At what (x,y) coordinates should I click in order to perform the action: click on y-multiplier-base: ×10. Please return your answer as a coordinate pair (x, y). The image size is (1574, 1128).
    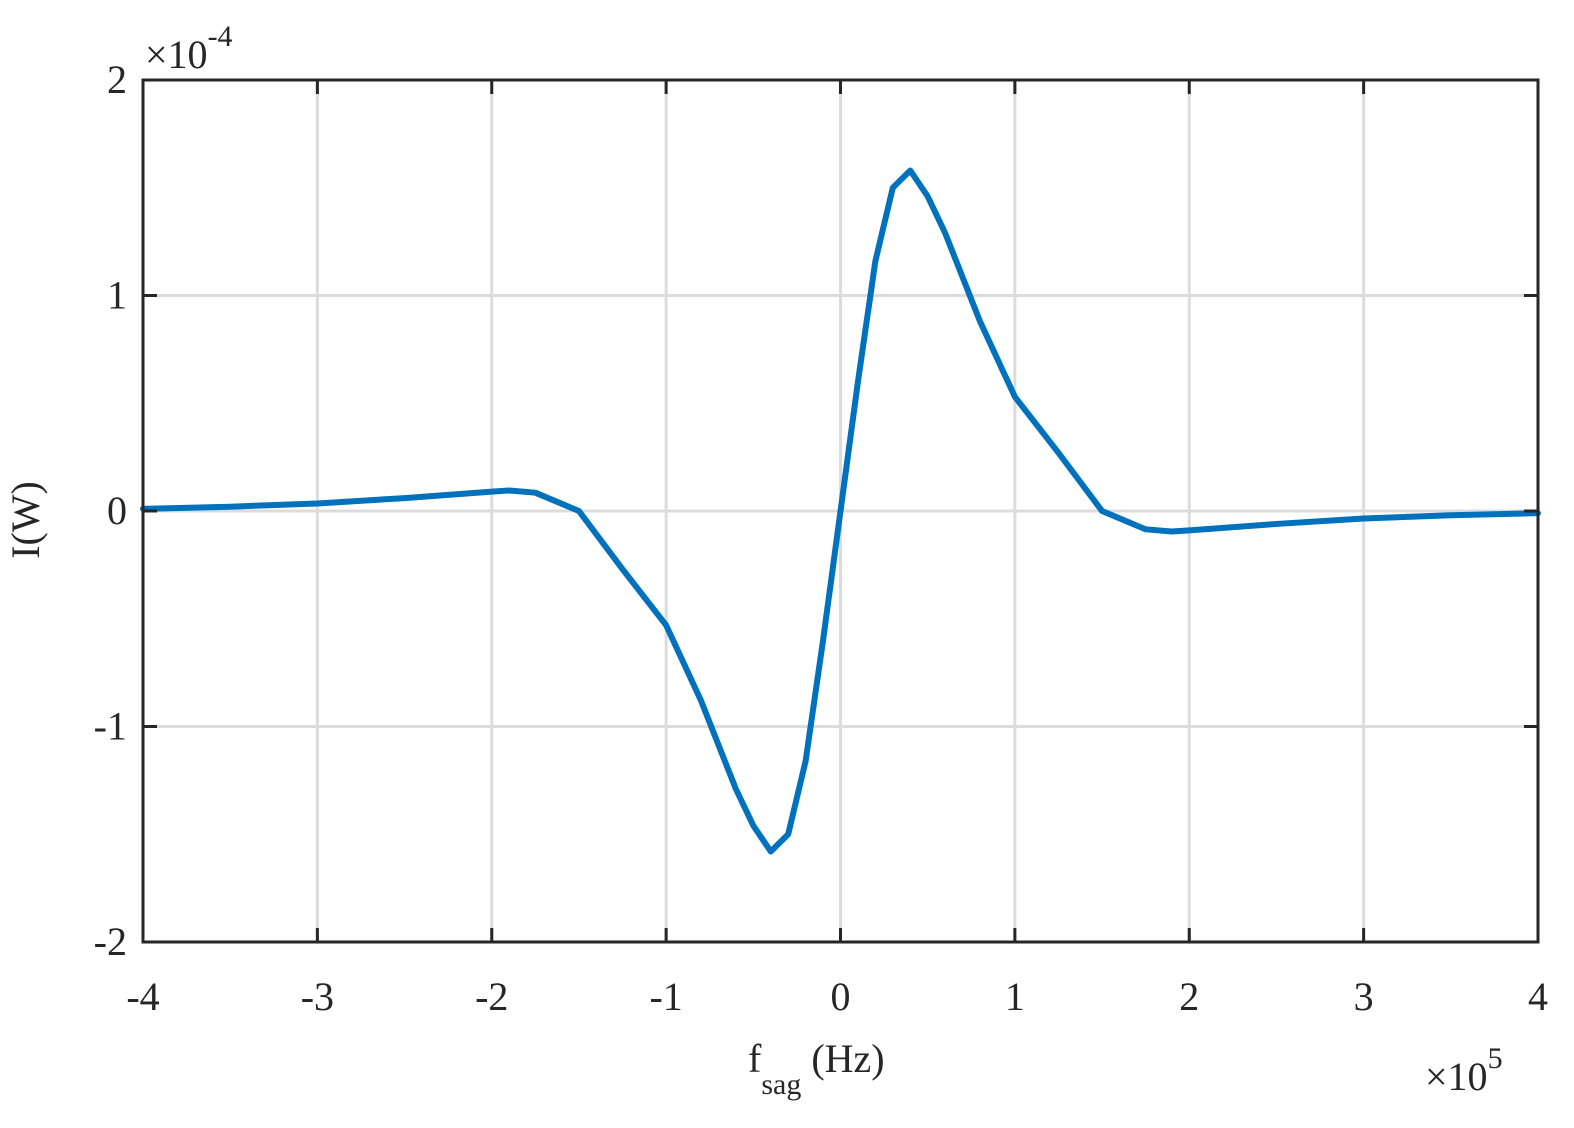
    Looking at the image, I should click on (176, 54).